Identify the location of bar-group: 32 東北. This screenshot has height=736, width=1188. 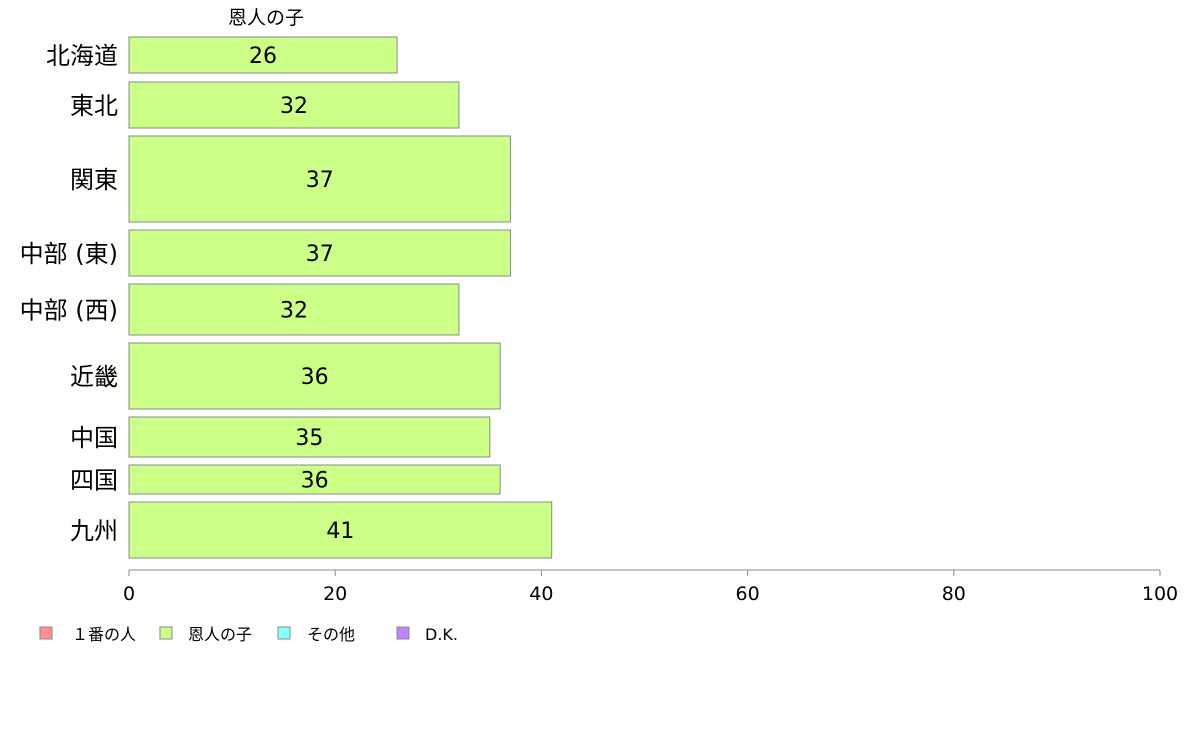
(265, 105).